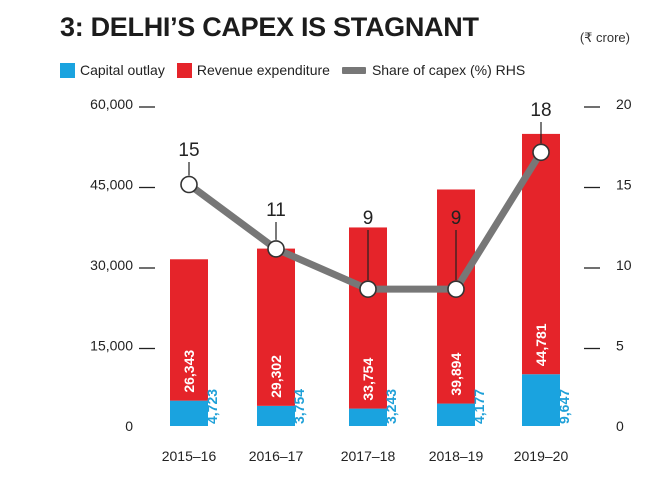  I want to click on y-left-tick-label: 15,000, so click(111, 346).